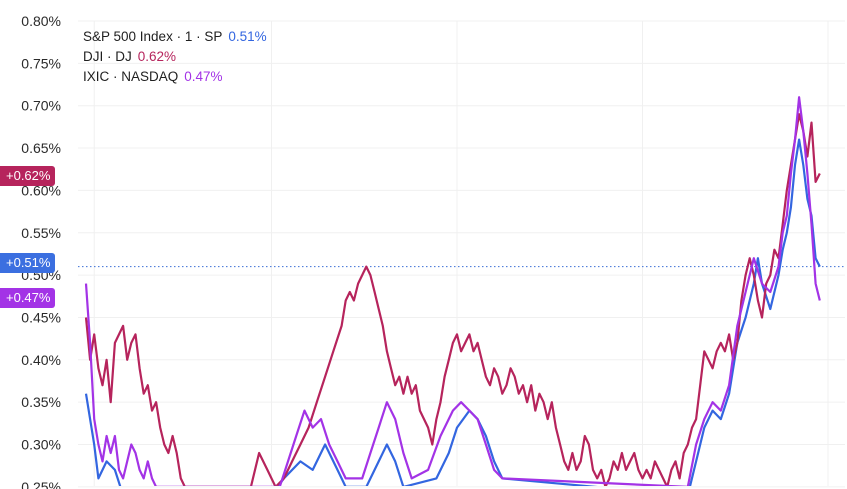 This screenshot has height=489, width=847. Describe the element at coordinates (28, 298) in the screenshot. I see `ixic-price-badge: +0.47%` at that location.